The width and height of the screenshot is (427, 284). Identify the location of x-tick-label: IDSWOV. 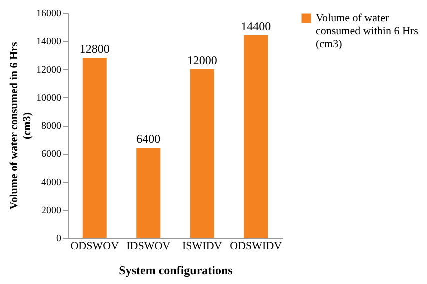
(148, 246).